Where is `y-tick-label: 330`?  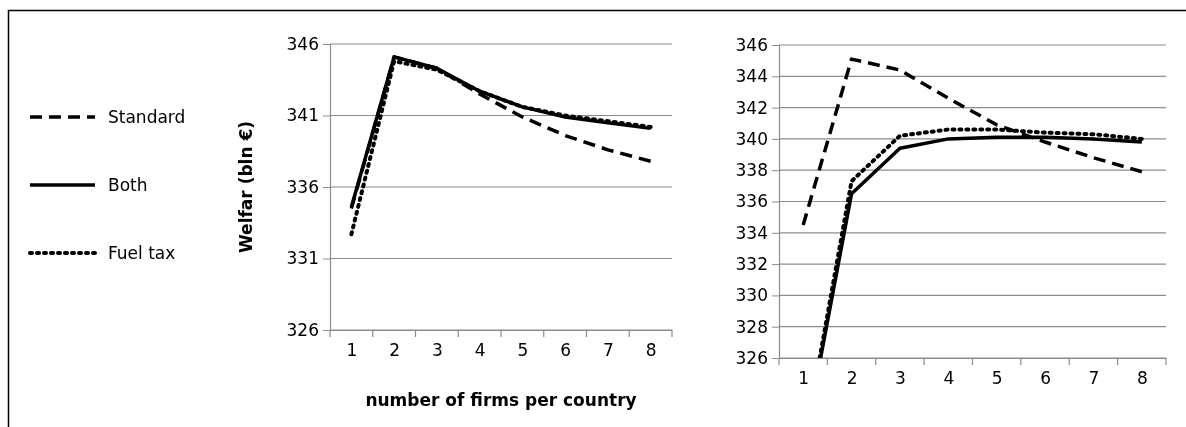 y-tick-label: 330 is located at coordinates (751, 295).